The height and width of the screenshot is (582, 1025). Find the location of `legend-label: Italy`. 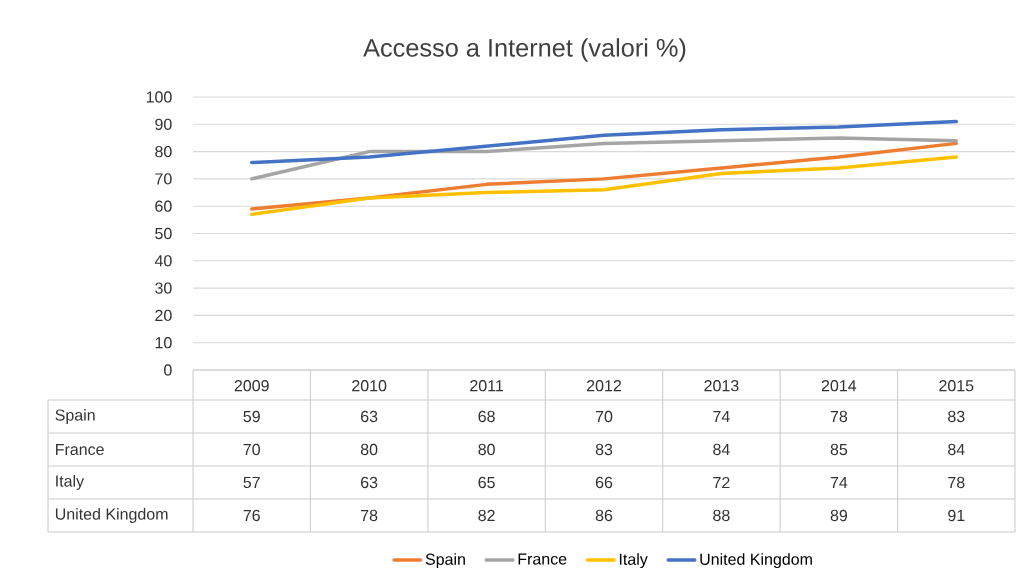

legend-label: Italy is located at coordinates (633, 561).